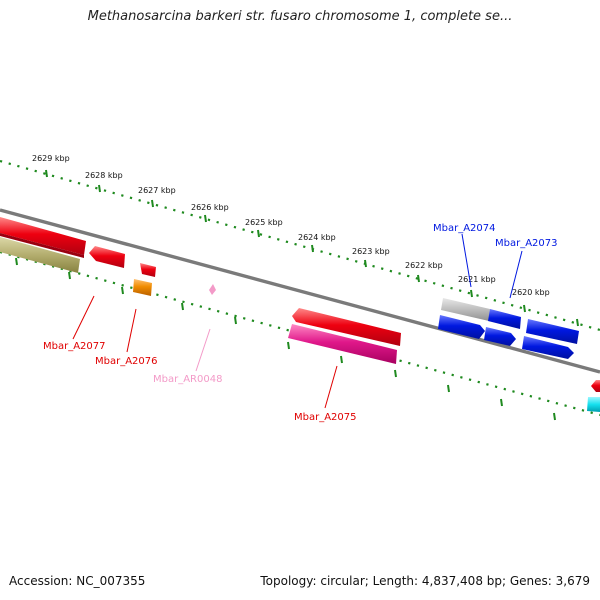 The image size is (600, 600). I want to click on gene-label: Mbar_A2077, so click(74, 346).